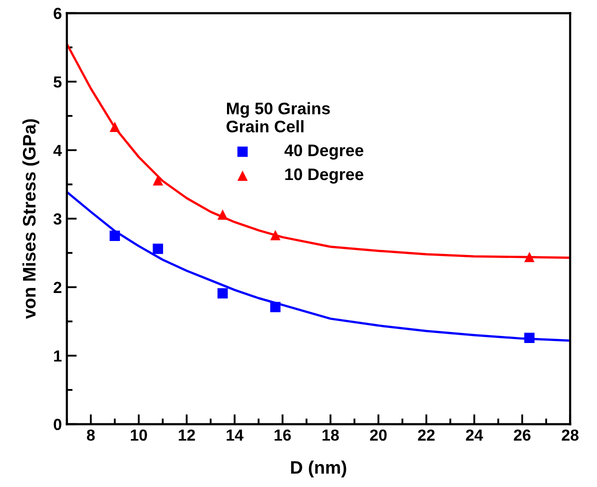 The image size is (597, 487). I want to click on y-axis-title: von Mises Stress (GPa), so click(31, 219).